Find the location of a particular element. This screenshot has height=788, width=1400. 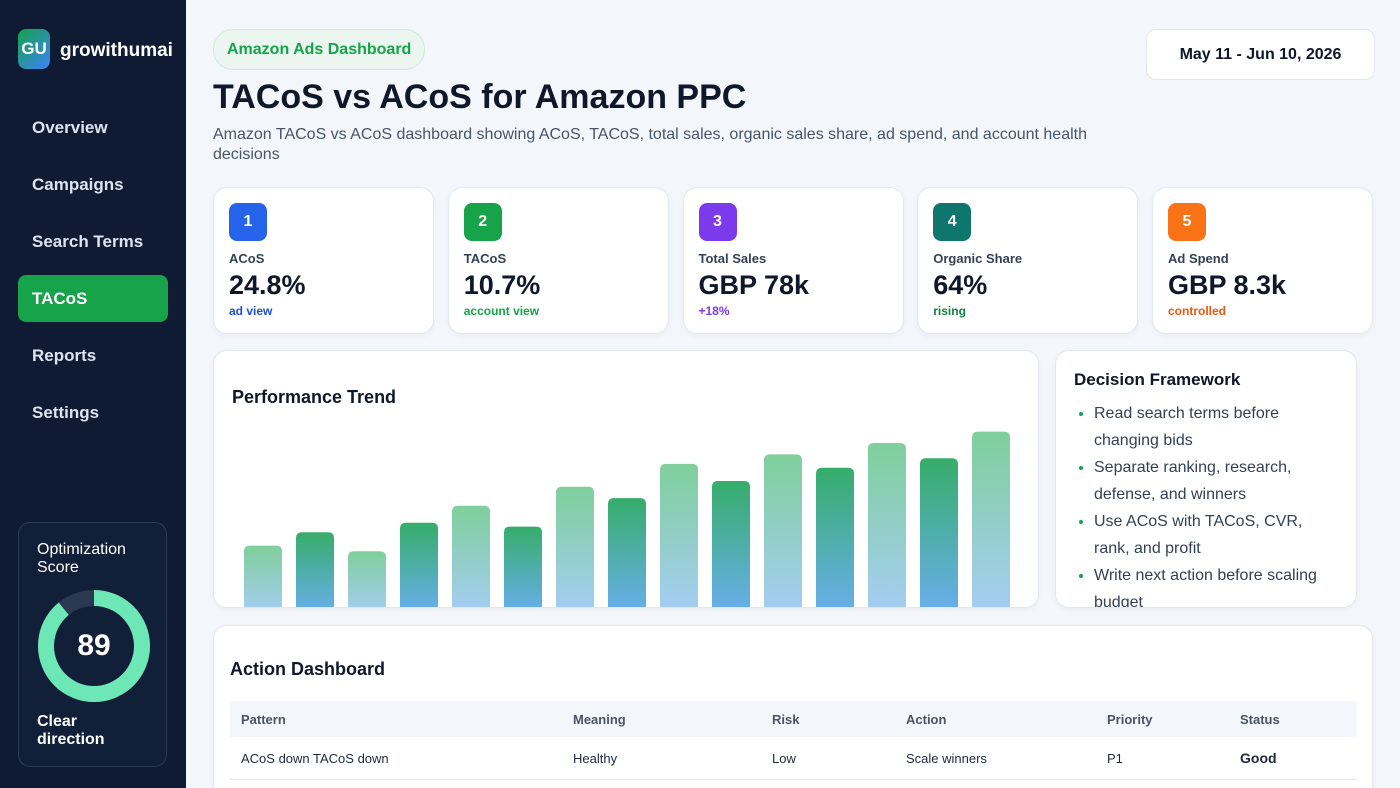

table-header: Pattern Meaning Risk Action Priority Status is located at coordinates (793, 719).